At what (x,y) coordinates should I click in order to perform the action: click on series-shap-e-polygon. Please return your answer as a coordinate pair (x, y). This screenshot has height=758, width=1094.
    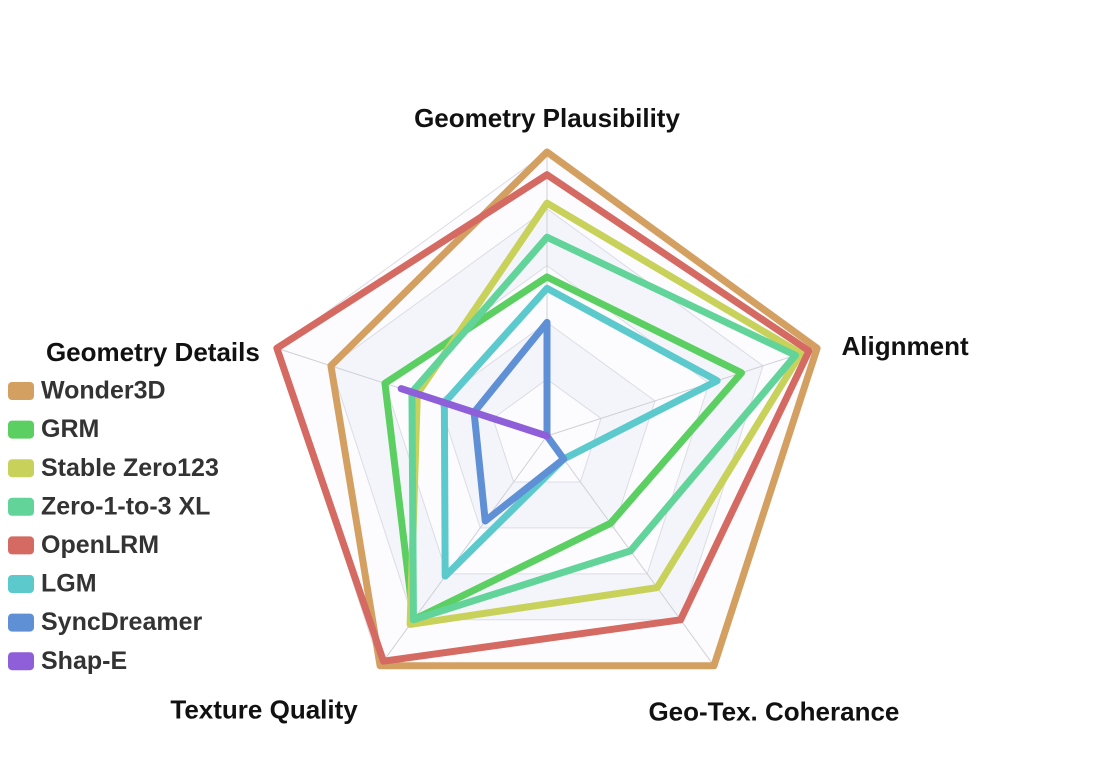
    Looking at the image, I should click on (474, 412).